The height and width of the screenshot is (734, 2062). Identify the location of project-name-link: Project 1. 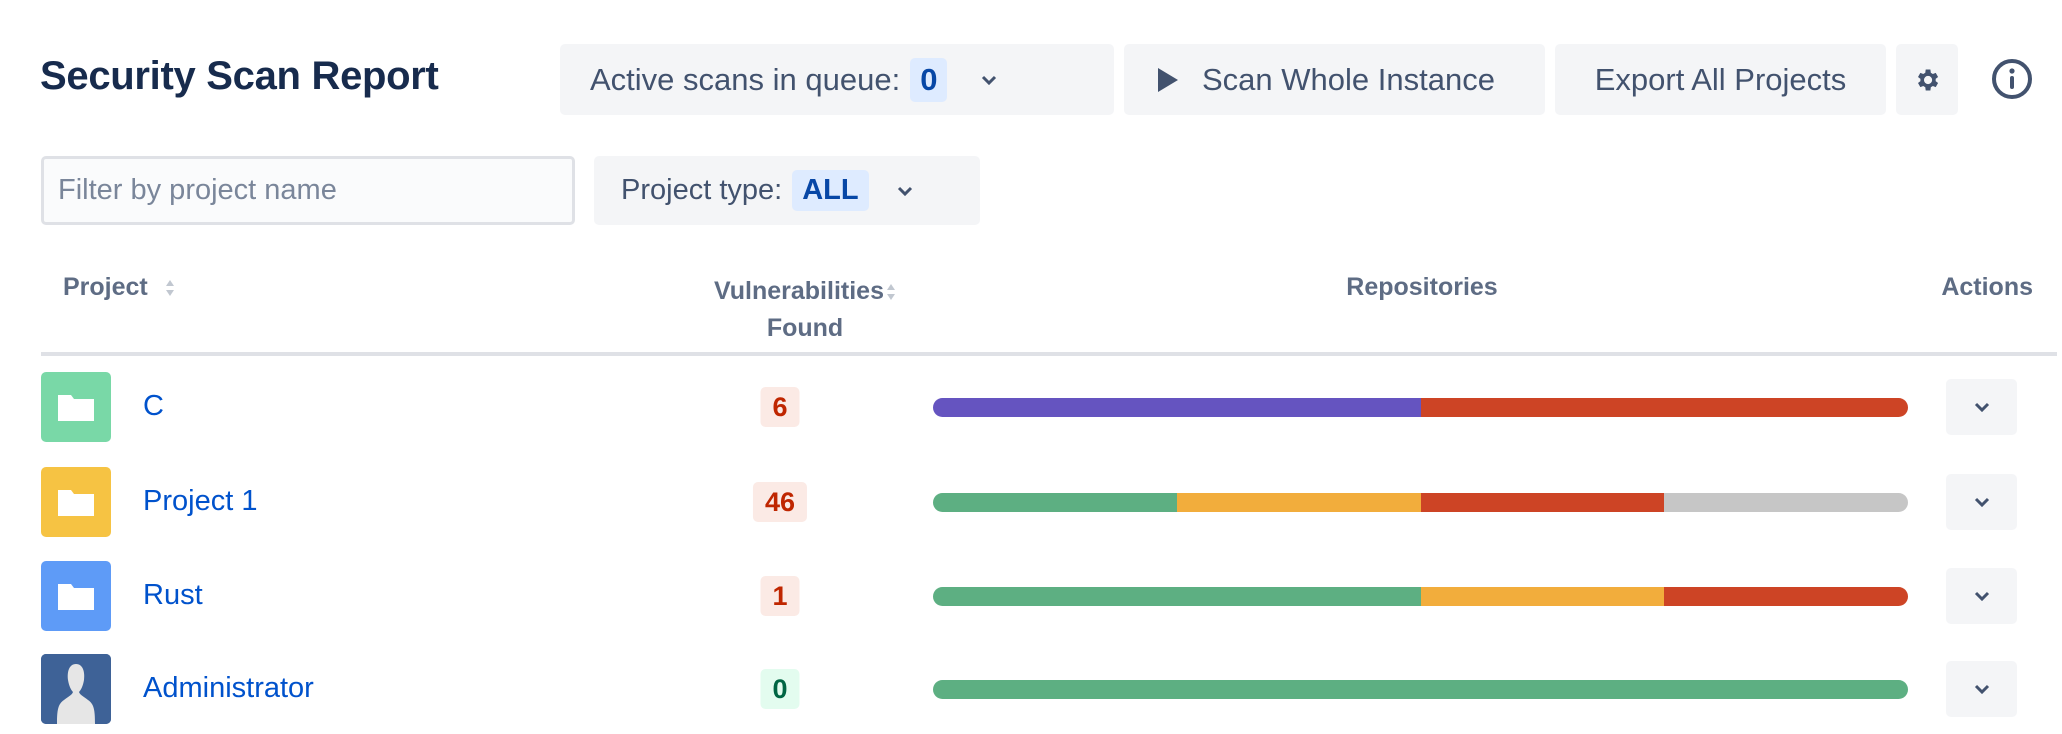
(200, 501).